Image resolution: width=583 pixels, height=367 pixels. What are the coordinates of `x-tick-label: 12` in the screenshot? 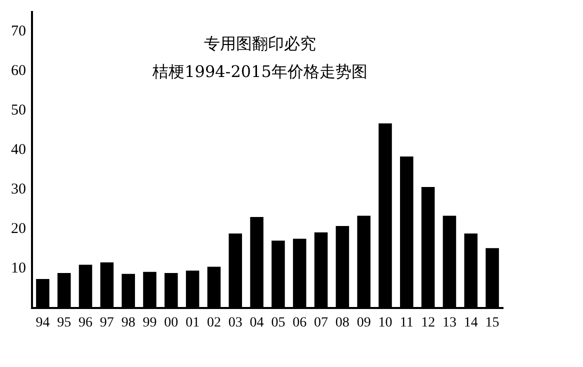 It's located at (428, 322).